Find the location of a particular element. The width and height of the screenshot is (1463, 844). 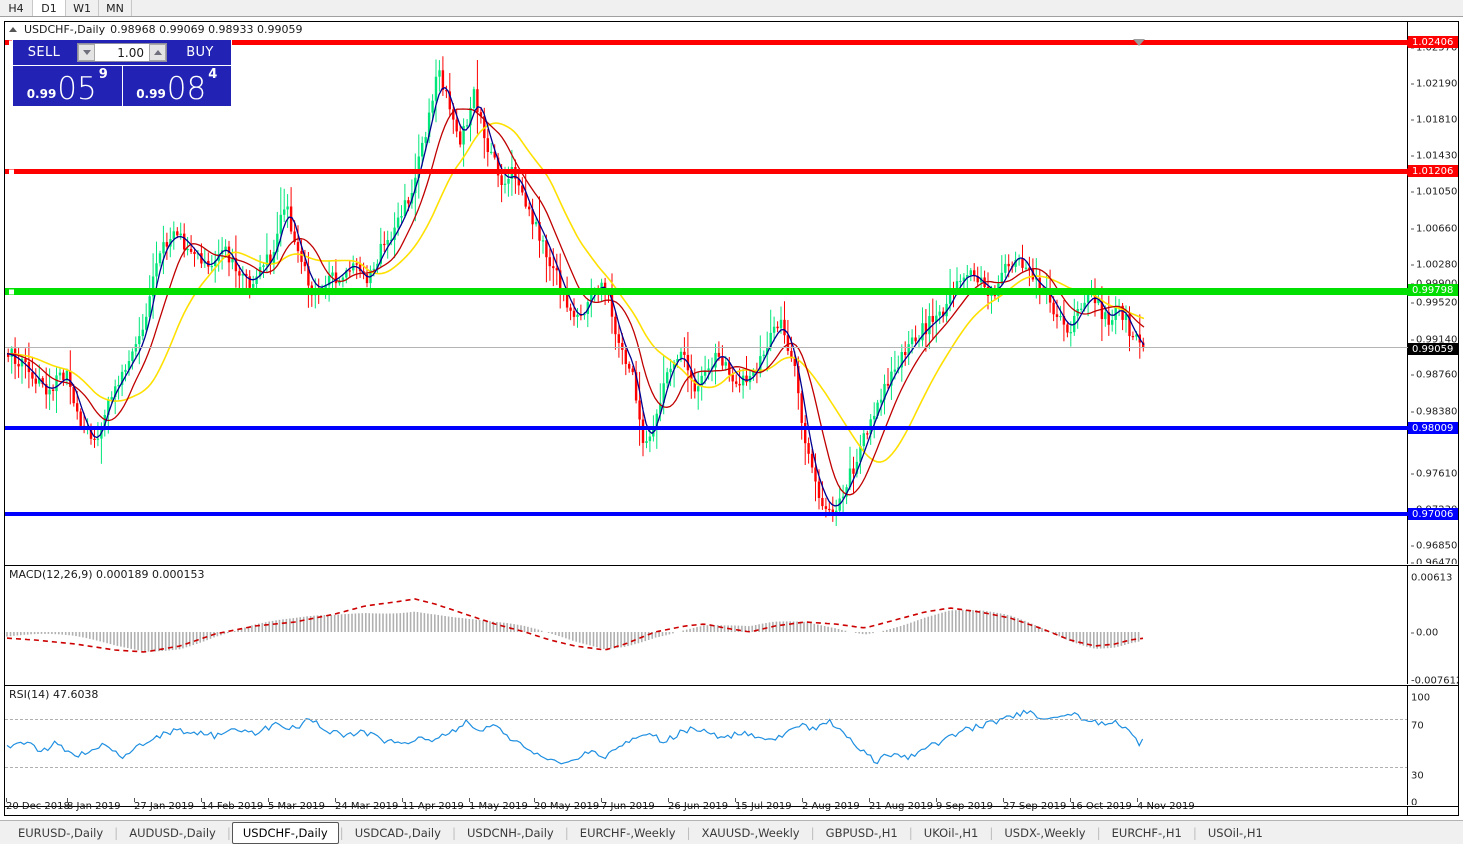

trade-panel-quotes-row: 0.99 05 9 0.99 08 4 is located at coordinates (122, 85).